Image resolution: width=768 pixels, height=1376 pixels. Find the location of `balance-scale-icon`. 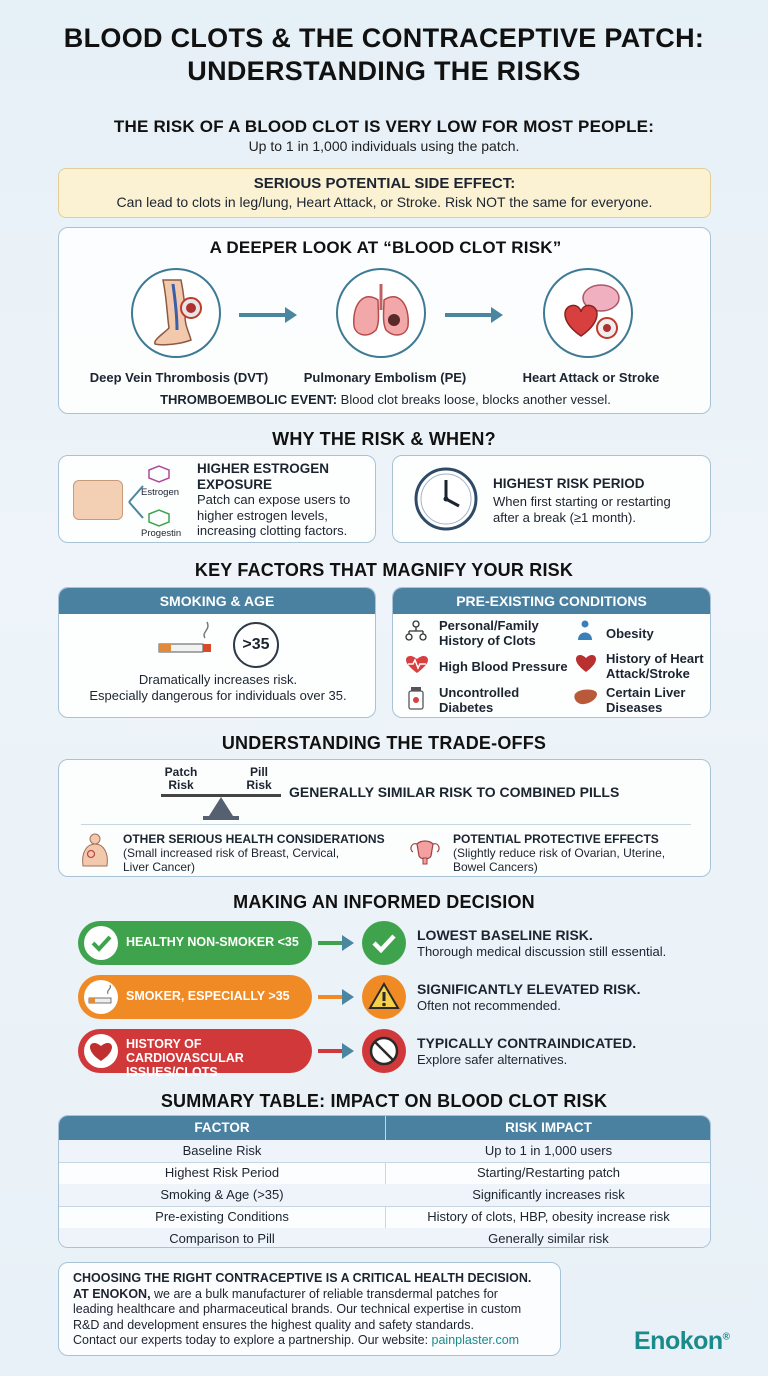

balance-scale-icon is located at coordinates (221, 807).